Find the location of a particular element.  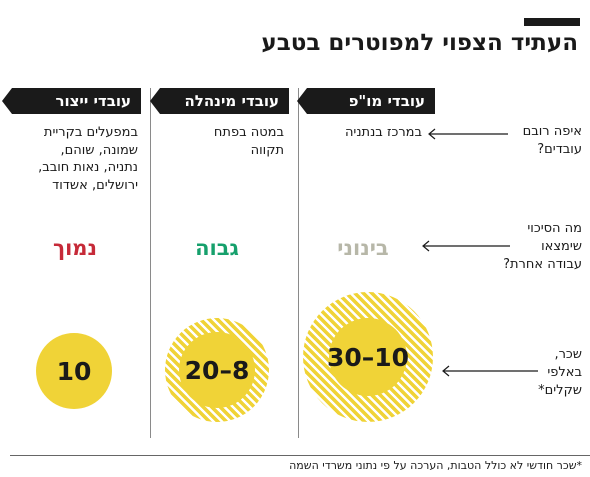

risk-level-rnd: בינוני is located at coordinates (363, 248).